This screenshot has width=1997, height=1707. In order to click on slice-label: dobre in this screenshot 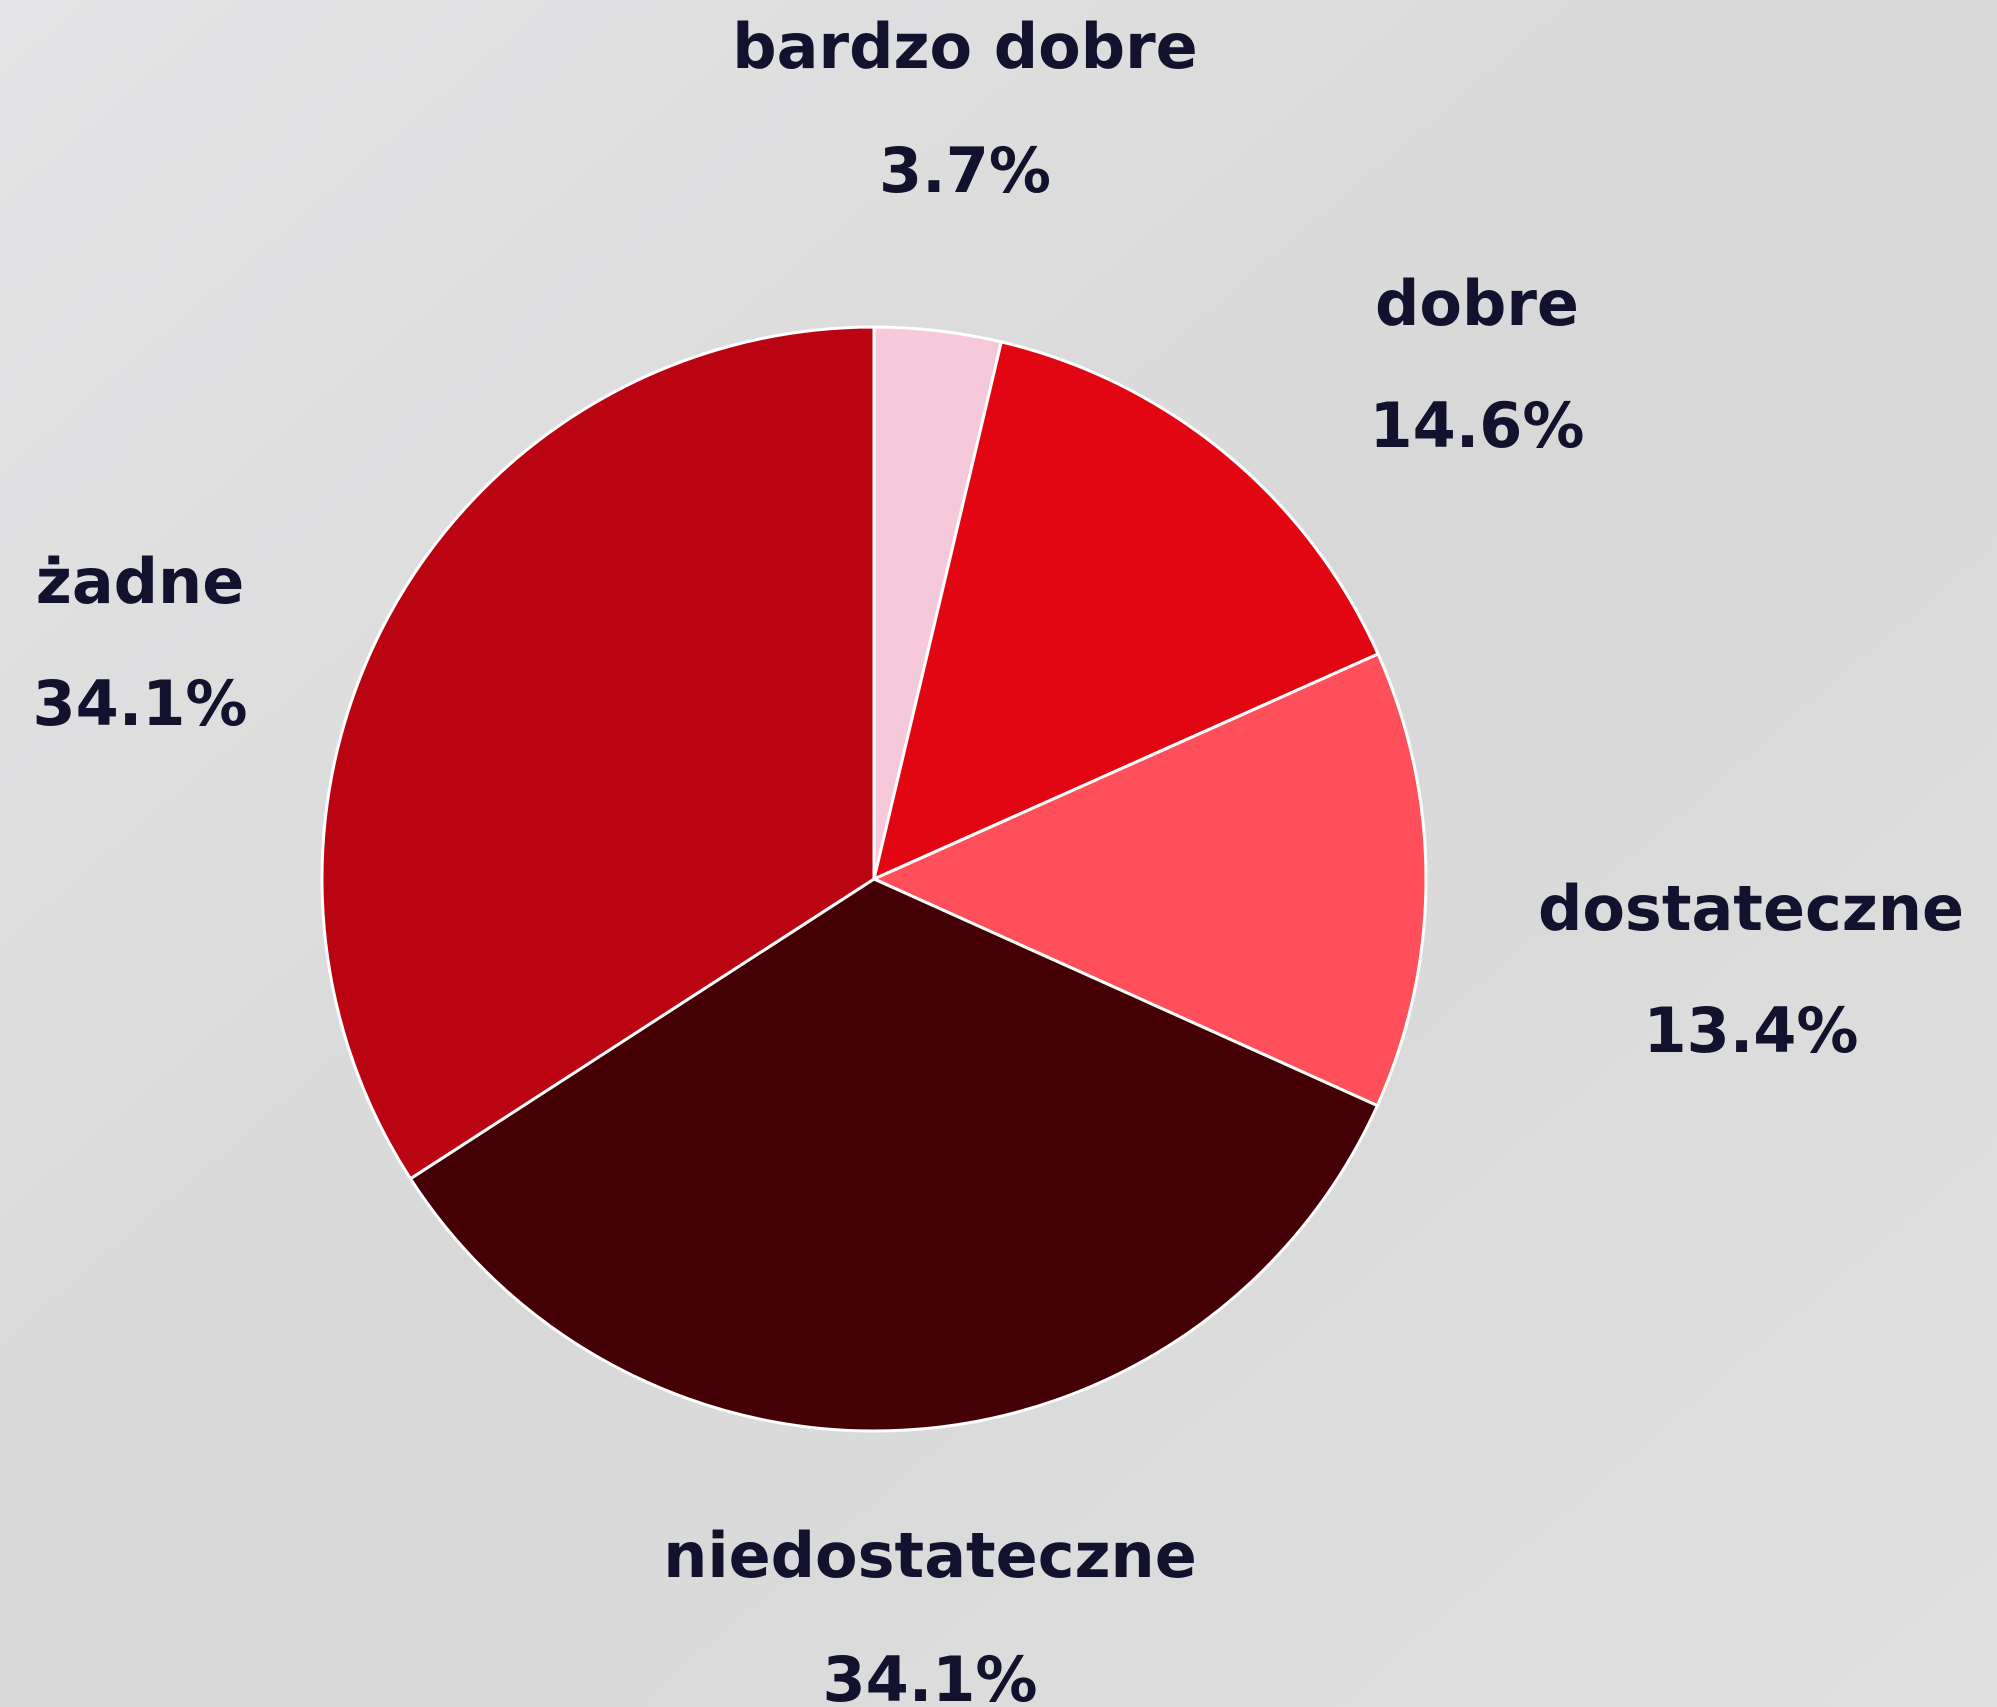, I will do `click(1477, 303)`.